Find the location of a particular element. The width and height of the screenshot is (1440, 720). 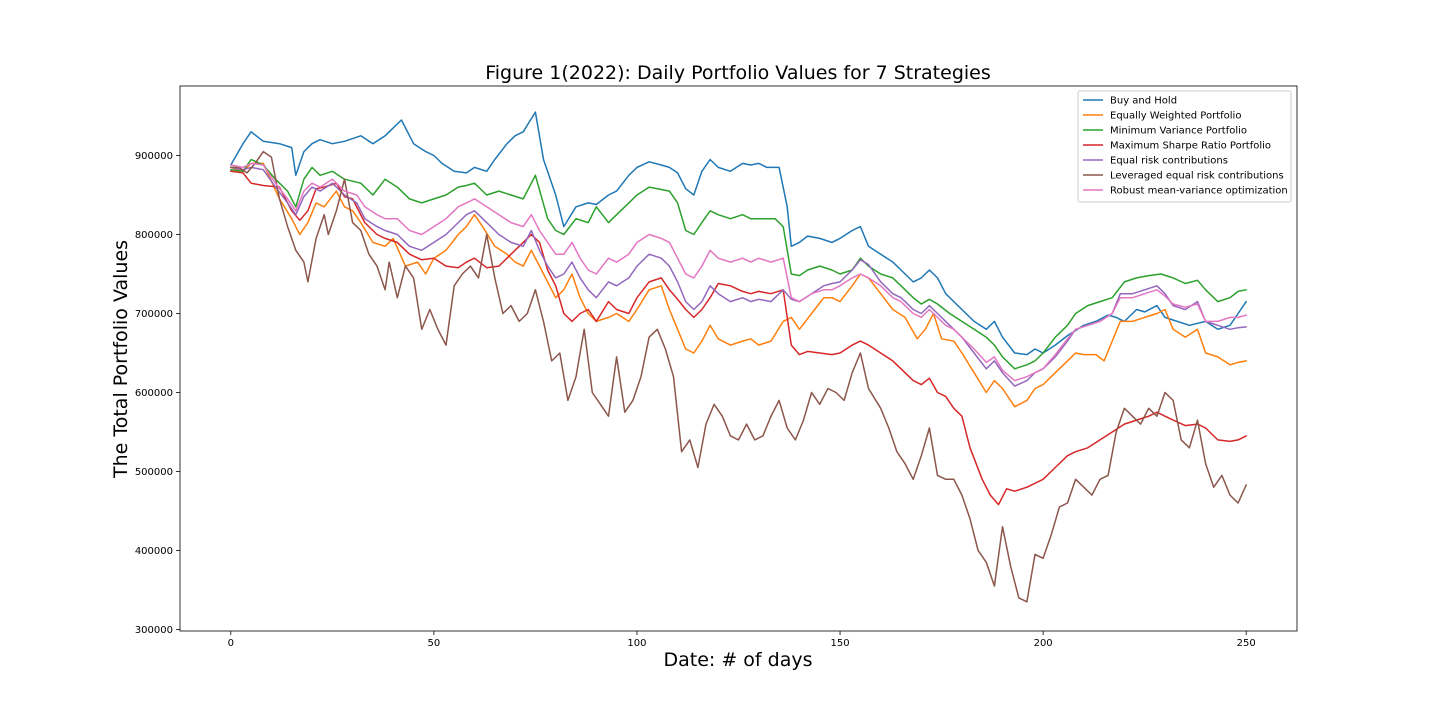

legend-label: Leveraged equal risk contributions is located at coordinates (1197, 176).